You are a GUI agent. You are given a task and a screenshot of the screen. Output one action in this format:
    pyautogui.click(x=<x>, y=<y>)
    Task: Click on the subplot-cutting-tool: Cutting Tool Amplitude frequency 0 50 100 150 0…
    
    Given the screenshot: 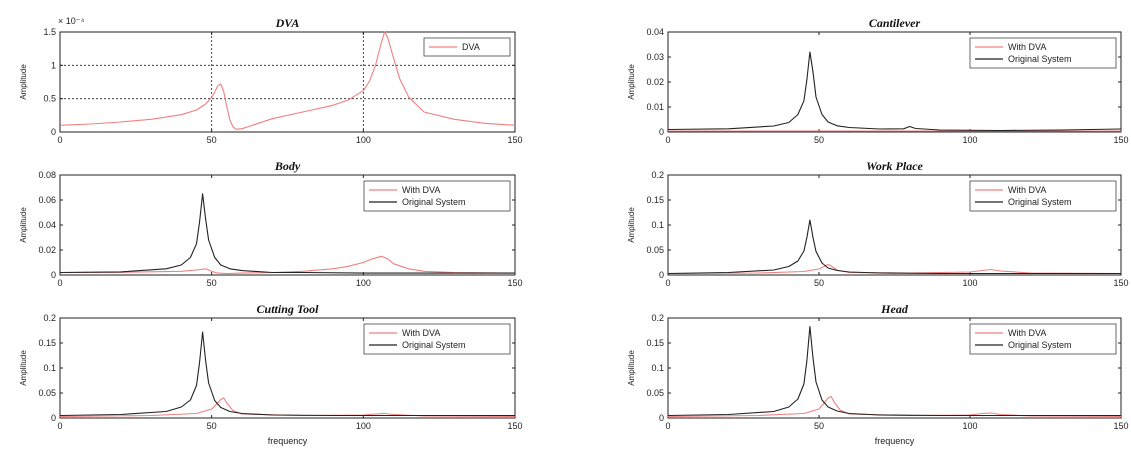 What is the action you would take?
    pyautogui.click(x=271, y=374)
    